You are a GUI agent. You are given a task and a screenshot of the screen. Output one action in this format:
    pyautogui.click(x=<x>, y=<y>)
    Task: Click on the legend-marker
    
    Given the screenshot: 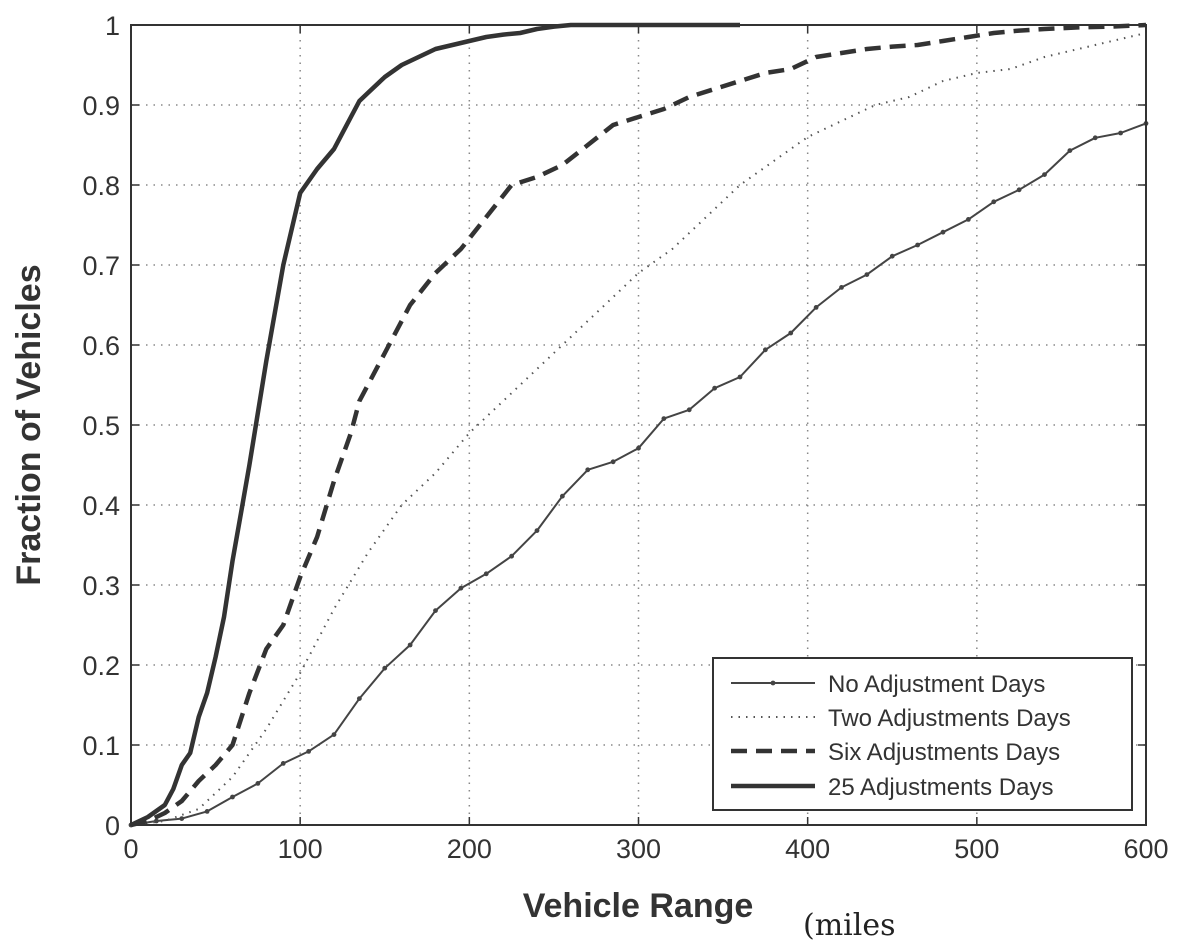 What is the action you would take?
    pyautogui.click(x=773, y=683)
    